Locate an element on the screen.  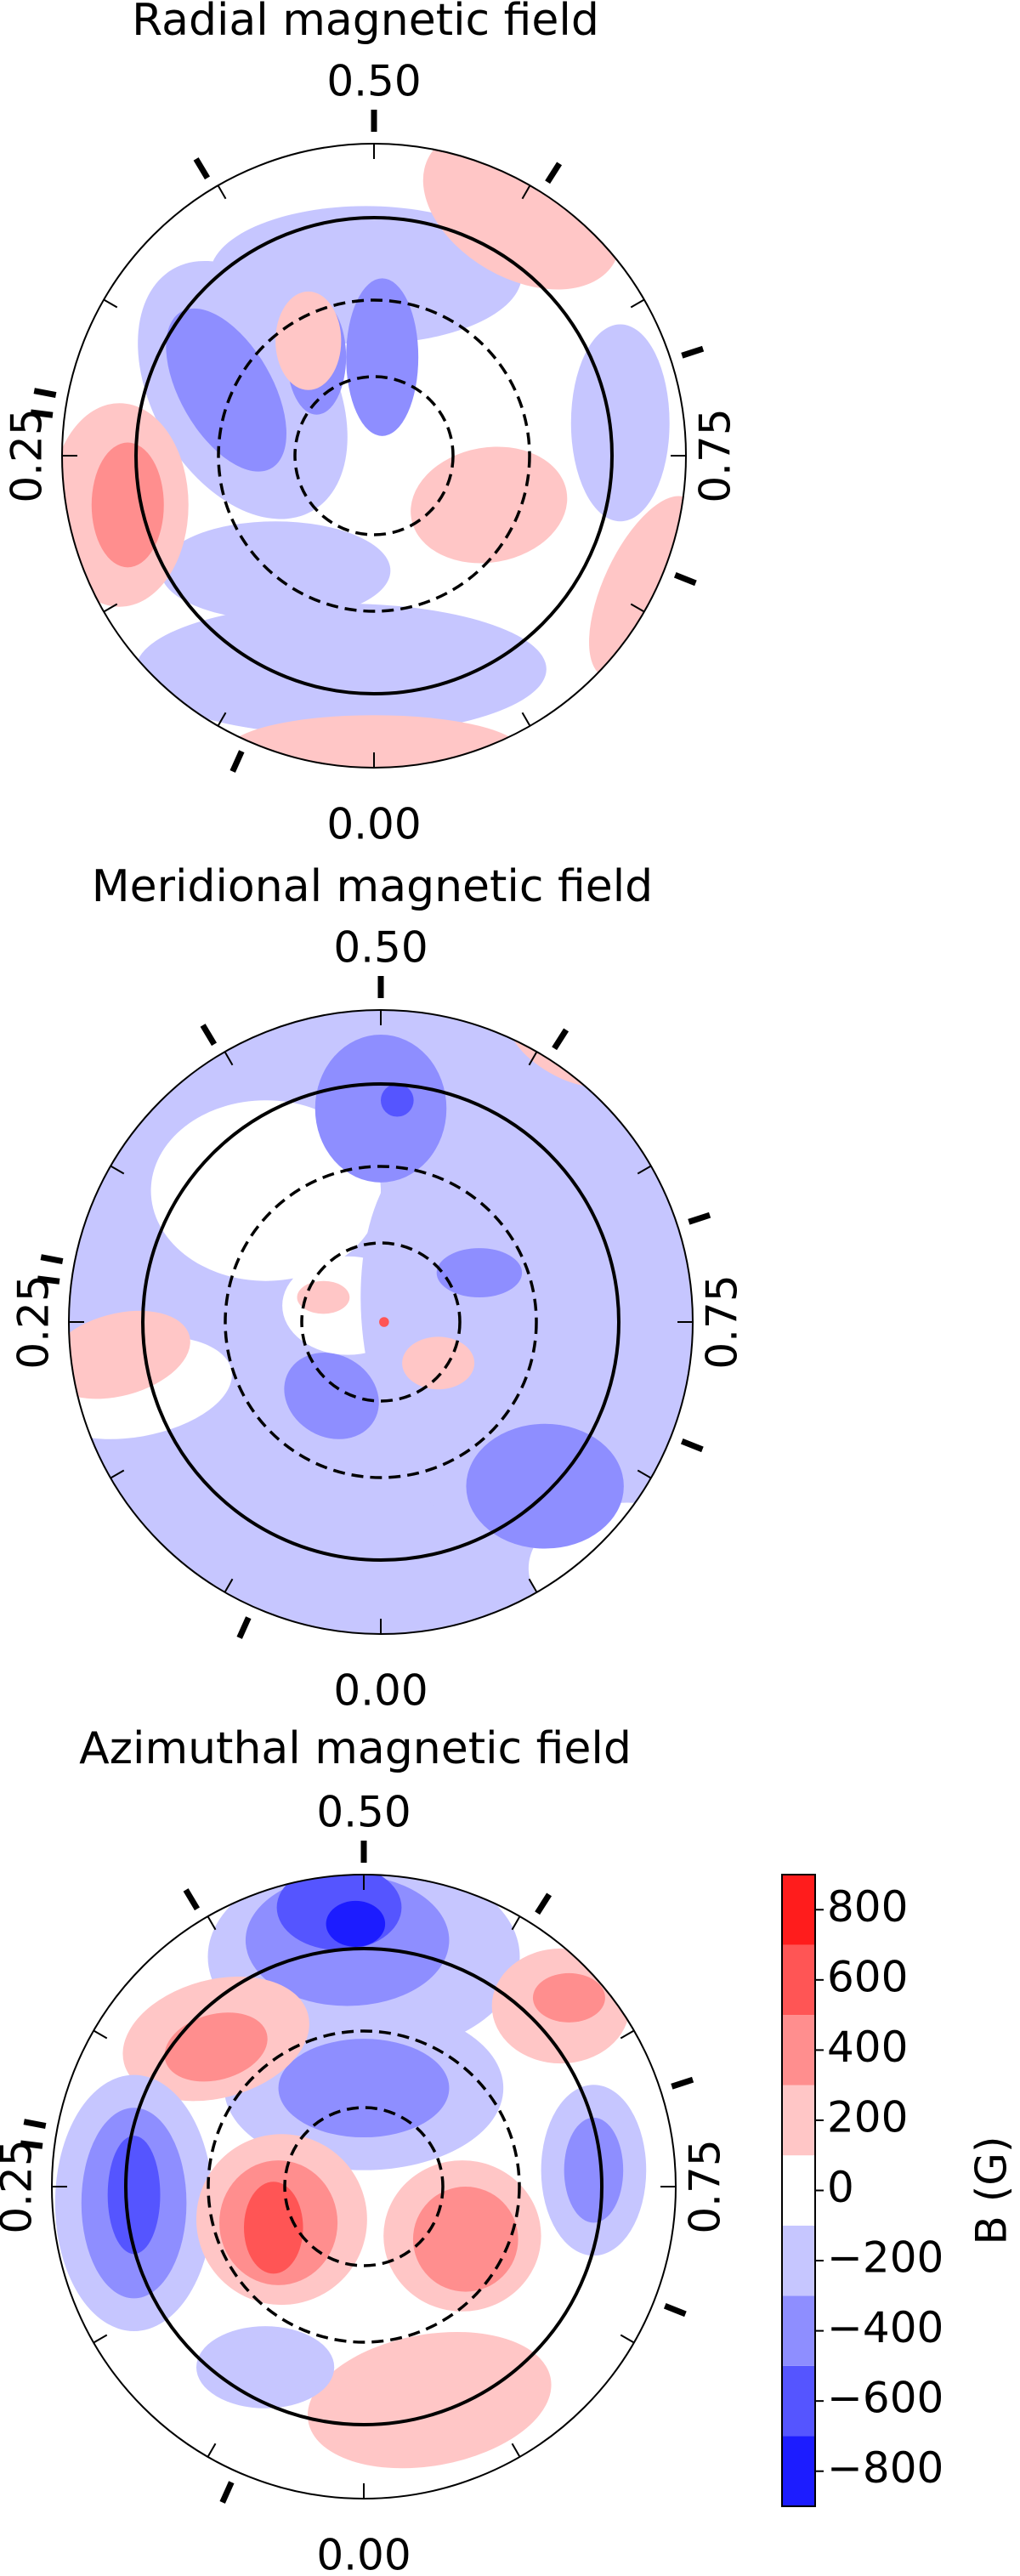
colorbar-tick-label: −200 is located at coordinates (885, 2258).